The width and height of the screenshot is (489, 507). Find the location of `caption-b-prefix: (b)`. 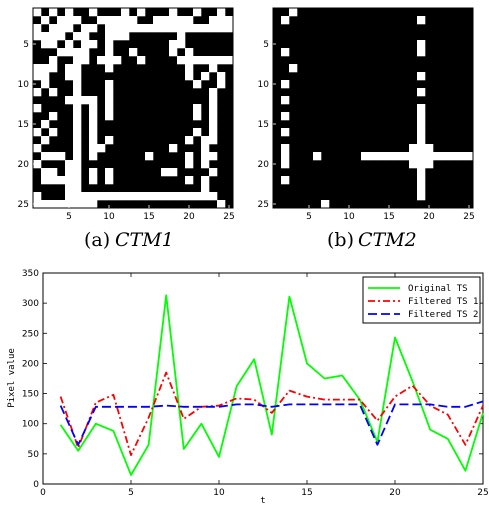

caption-b-prefix: (b) is located at coordinates (340, 240).